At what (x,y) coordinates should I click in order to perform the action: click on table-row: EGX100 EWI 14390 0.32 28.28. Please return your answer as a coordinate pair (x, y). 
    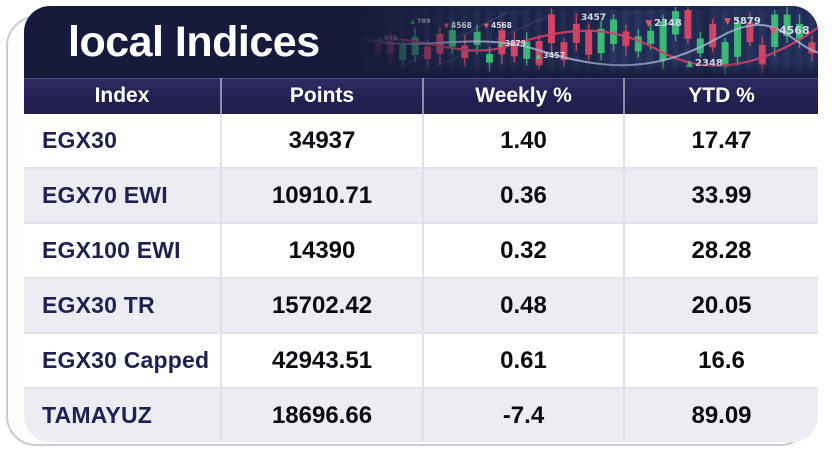
    Looking at the image, I should click on (421, 249).